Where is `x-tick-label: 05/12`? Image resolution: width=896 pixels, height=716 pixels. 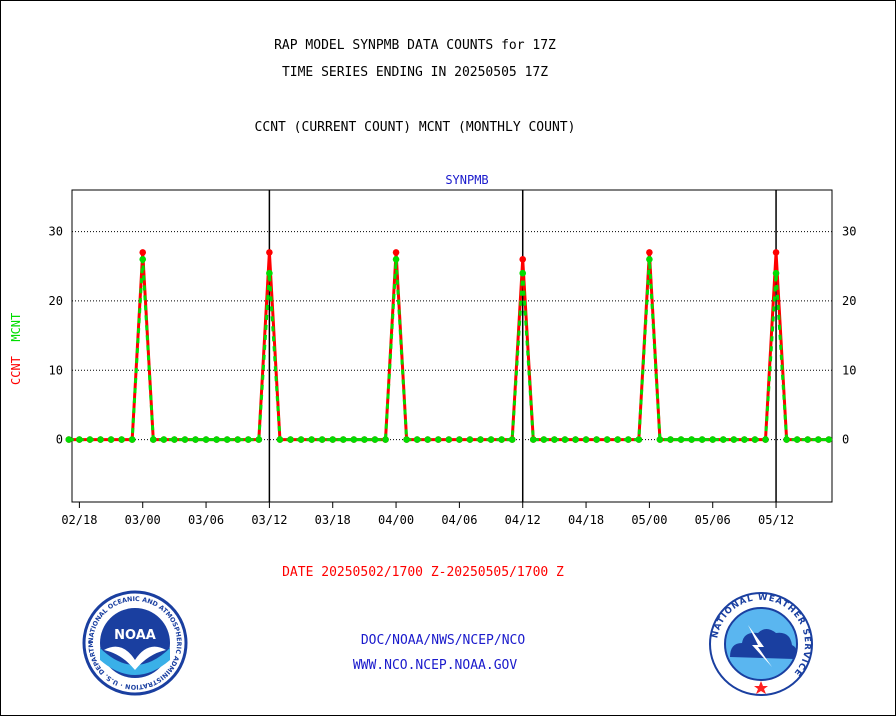 x-tick-label: 05/12 is located at coordinates (776, 520).